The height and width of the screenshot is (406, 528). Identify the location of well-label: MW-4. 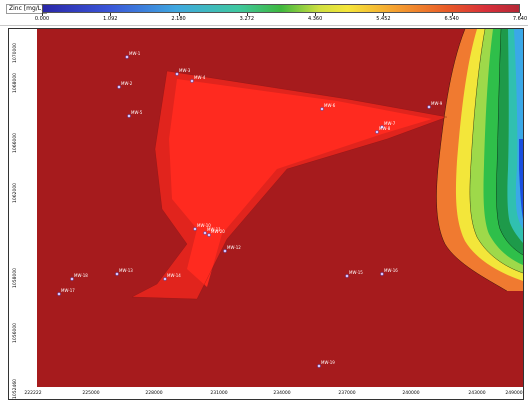
(200, 77).